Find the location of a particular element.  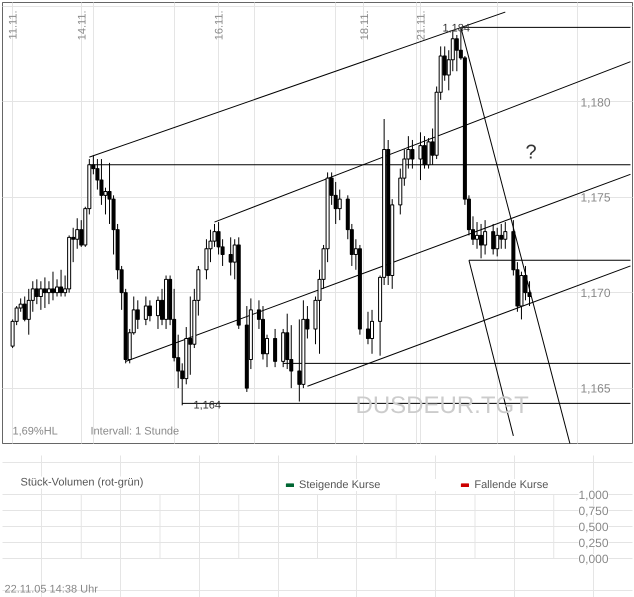

chart-title: Stück-Volumen (rot-grün) is located at coordinates (82, 482).